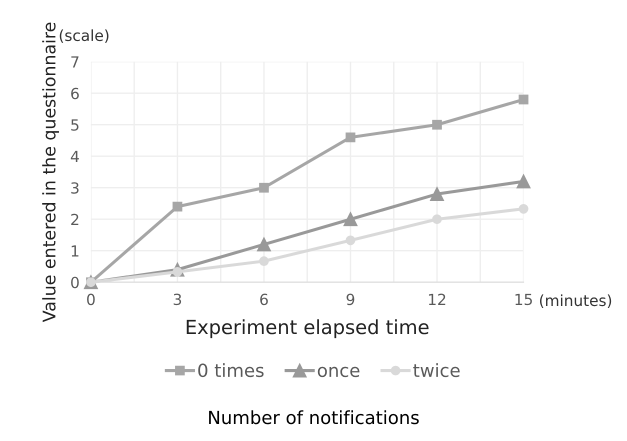 The width and height of the screenshot is (627, 441). What do you see at coordinates (75, 94) in the screenshot?
I see `y-tick-label: 6` at bounding box center [75, 94].